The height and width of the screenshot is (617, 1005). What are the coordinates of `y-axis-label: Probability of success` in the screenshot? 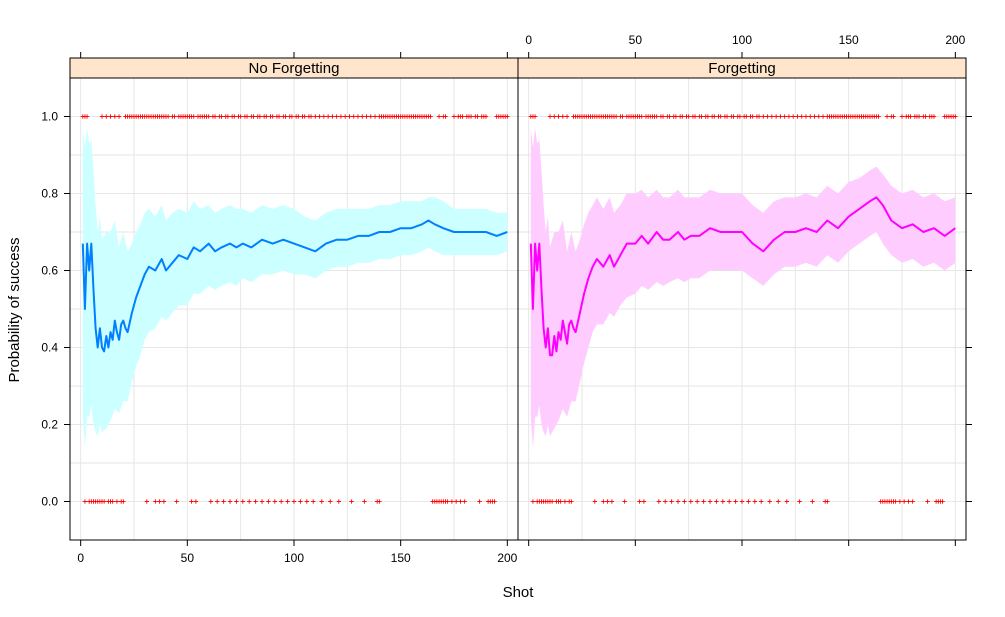 It's located at (14, 309).